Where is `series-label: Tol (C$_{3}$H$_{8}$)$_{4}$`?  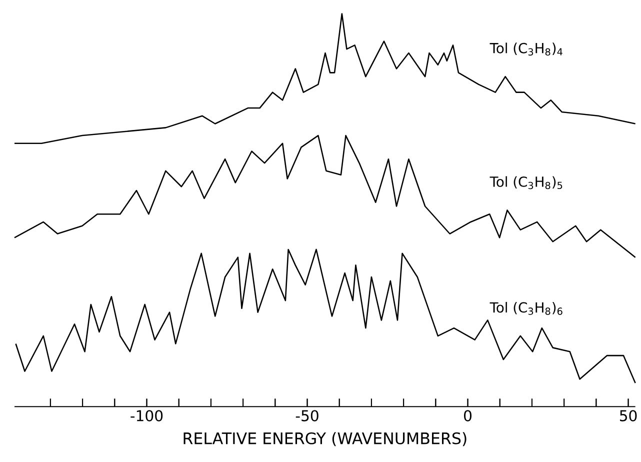
series-label: Tol (C$_{3}$H$_{8}$)$_{4}$ is located at coordinates (526, 49).